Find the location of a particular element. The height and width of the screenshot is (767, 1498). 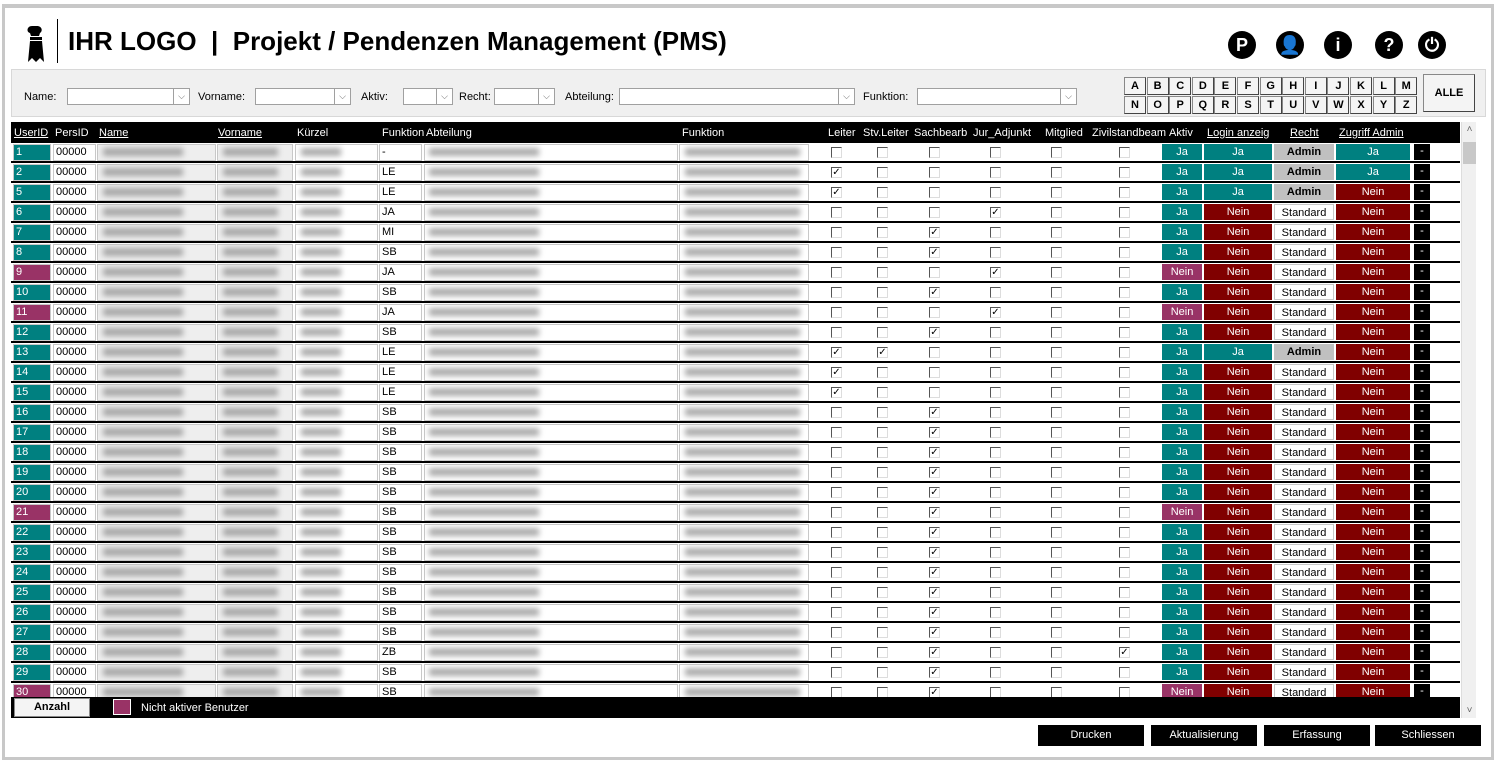

table-row: 27 00000 SB ✓ Ja Nein Standard Nein - is located at coordinates (735, 633).